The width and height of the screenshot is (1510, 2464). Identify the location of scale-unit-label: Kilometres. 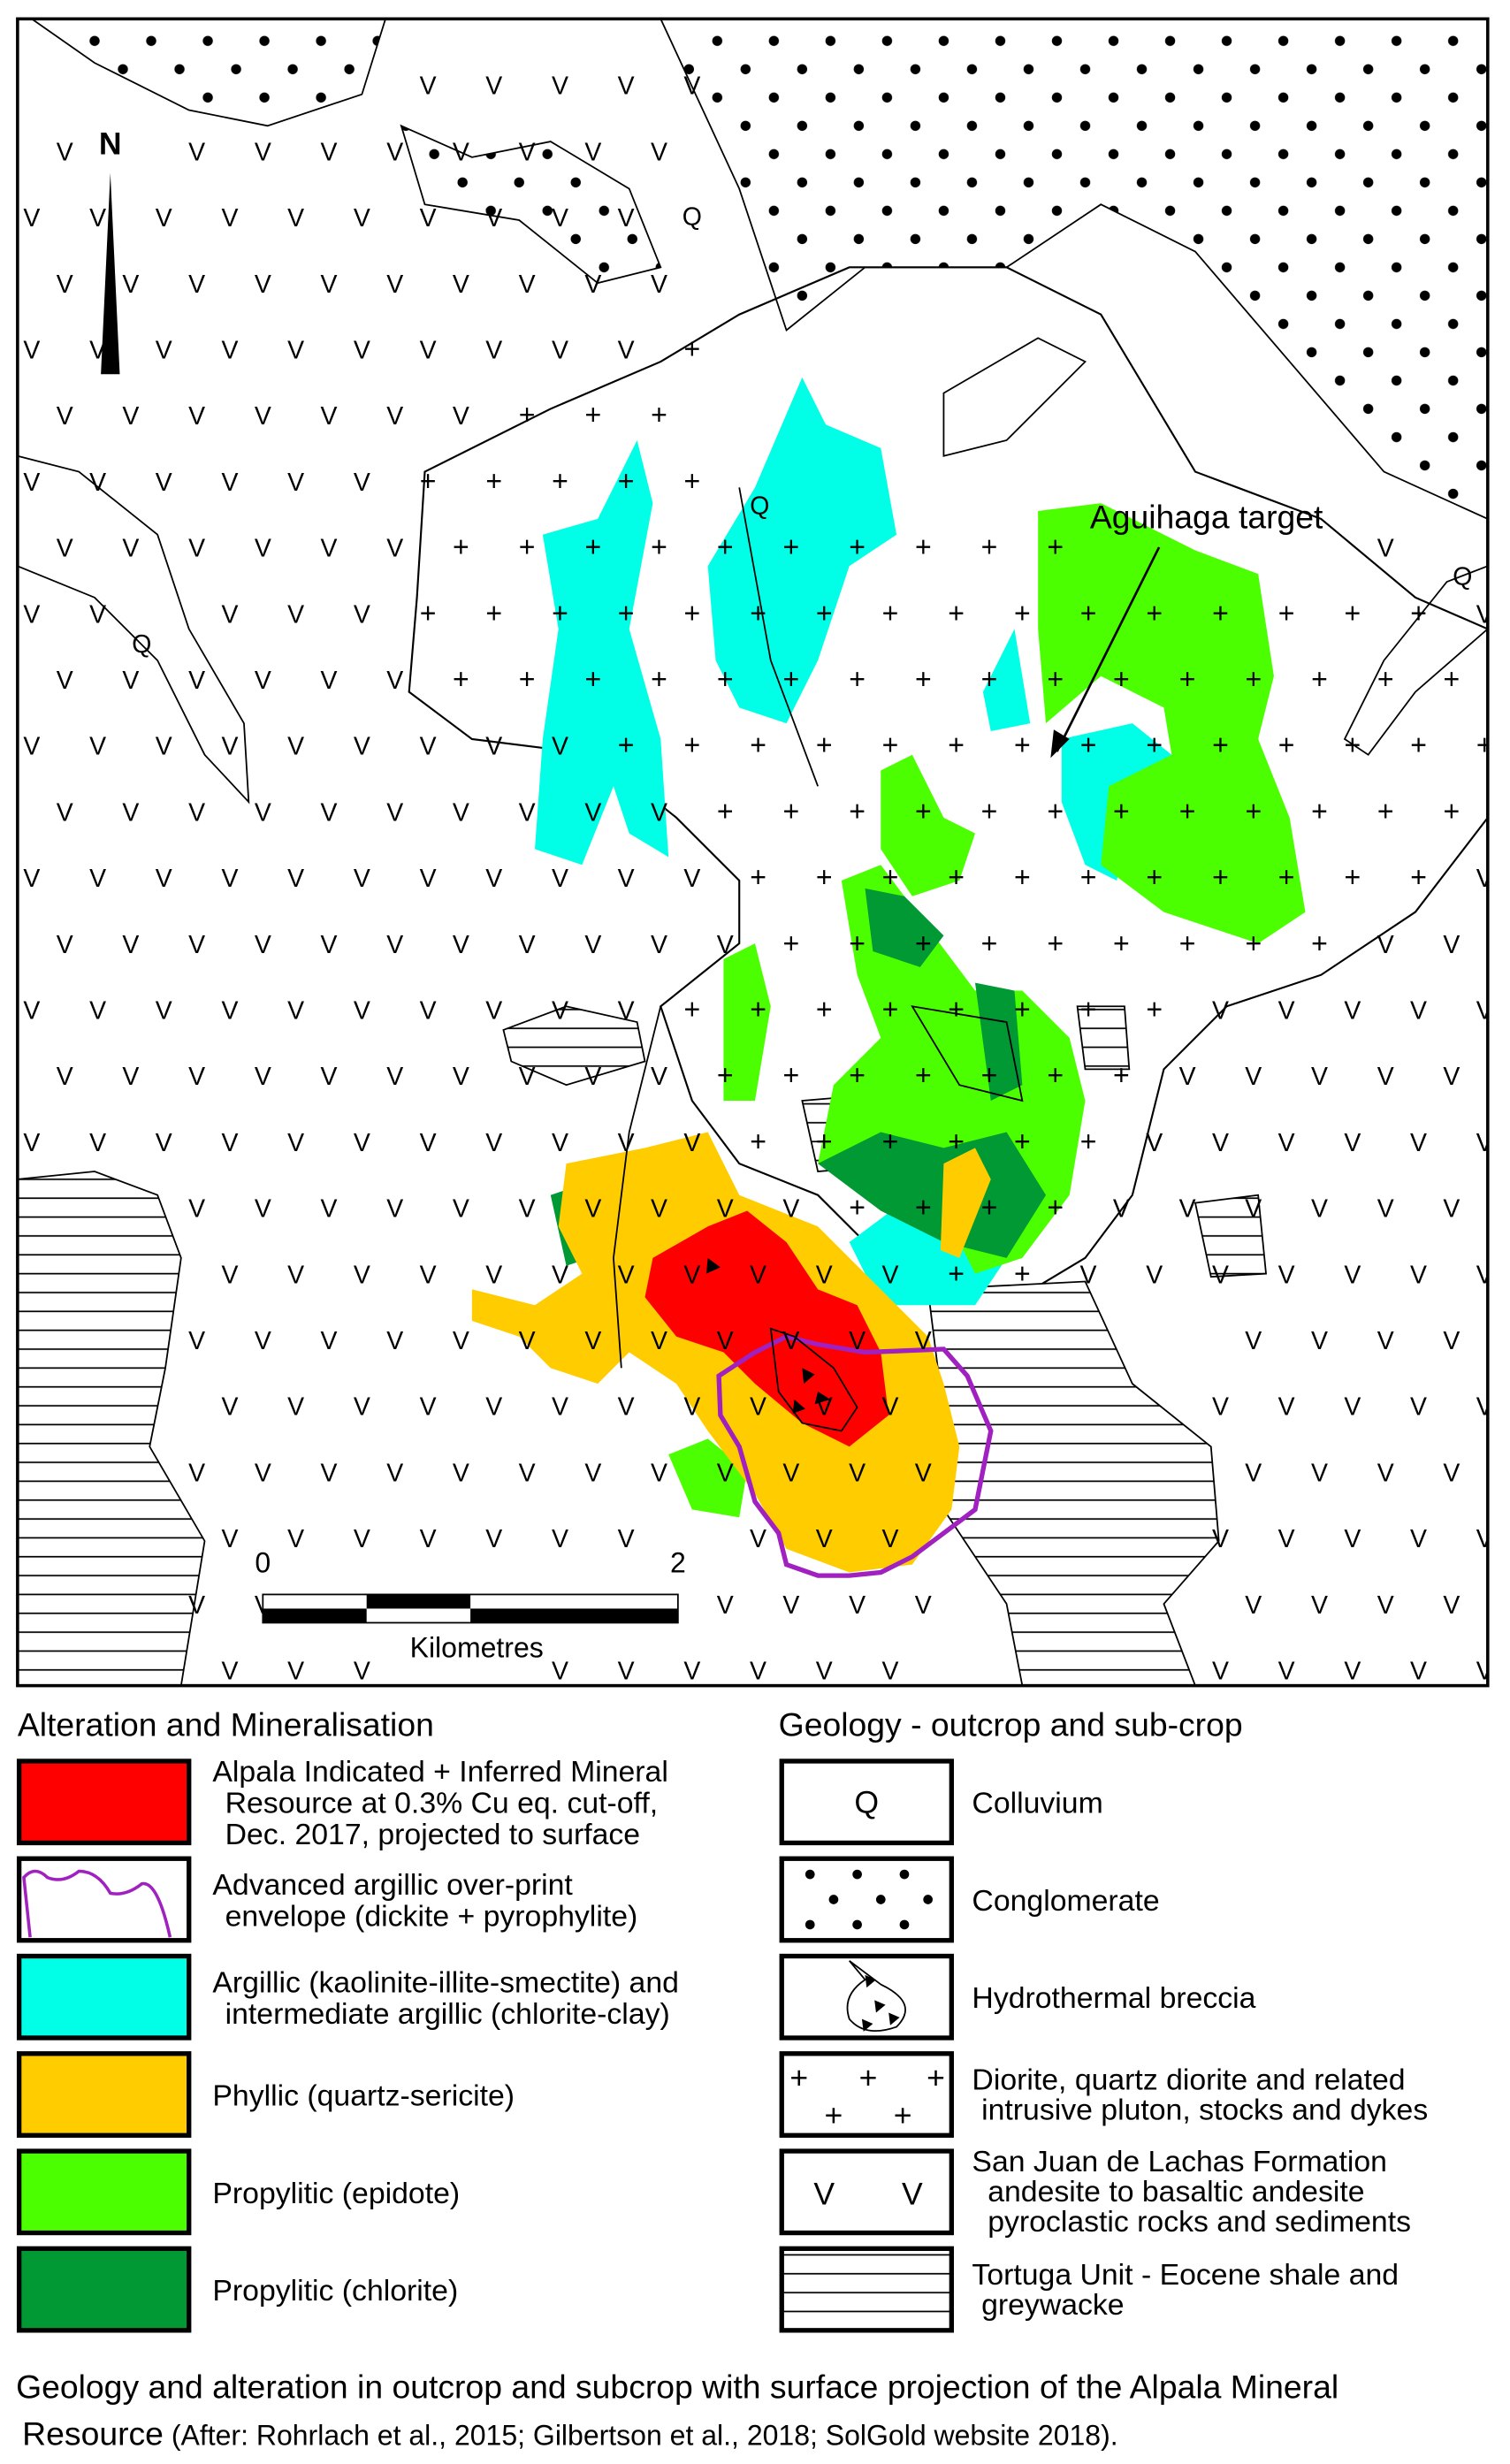
(477, 1648).